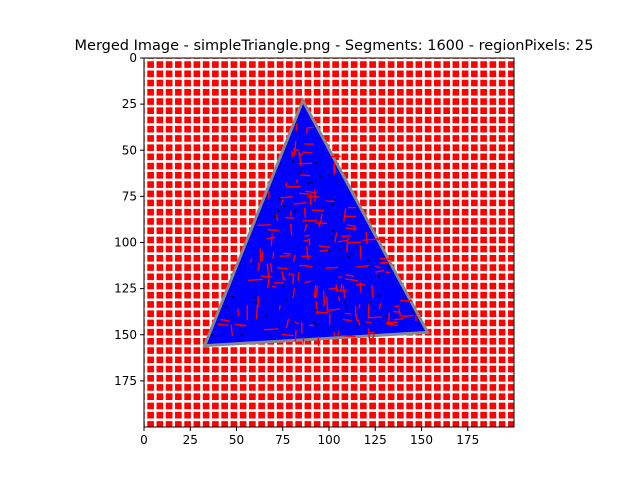 The image size is (640, 480). I want to click on y-tick-label: 25, so click(129, 104).